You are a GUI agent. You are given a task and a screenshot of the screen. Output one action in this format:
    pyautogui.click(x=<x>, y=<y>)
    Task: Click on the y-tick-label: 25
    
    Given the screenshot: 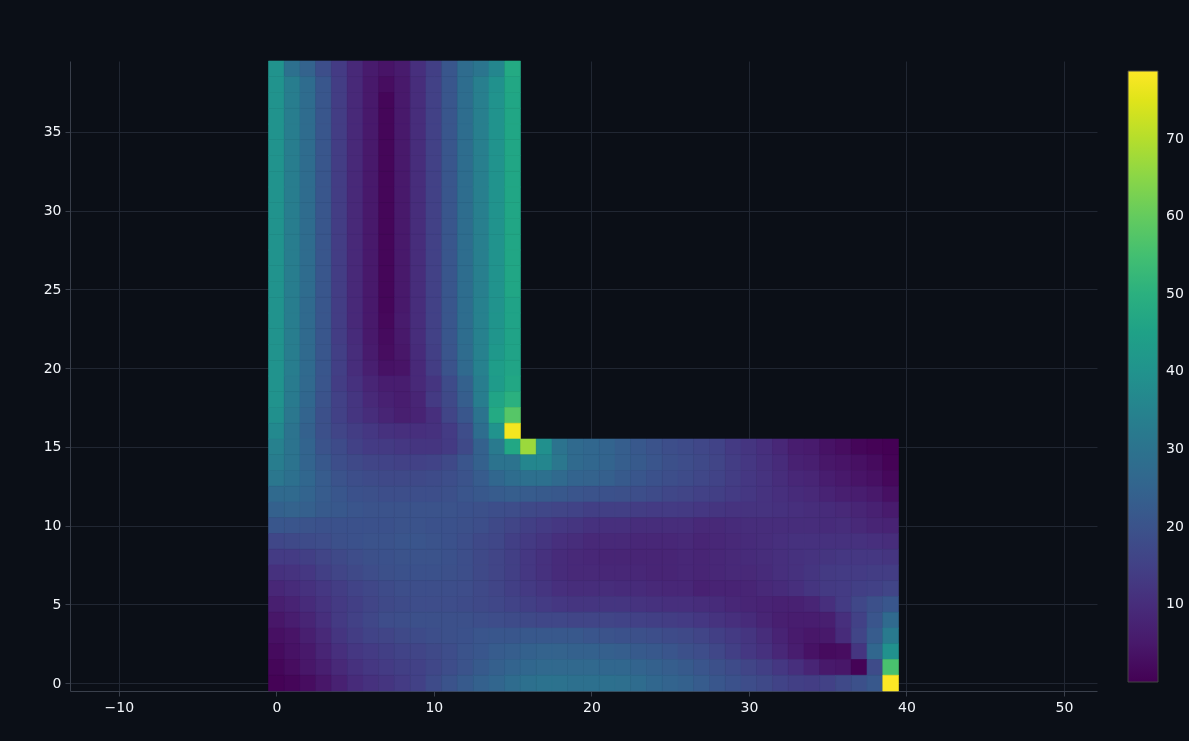 What is the action you would take?
    pyautogui.click(x=52, y=288)
    